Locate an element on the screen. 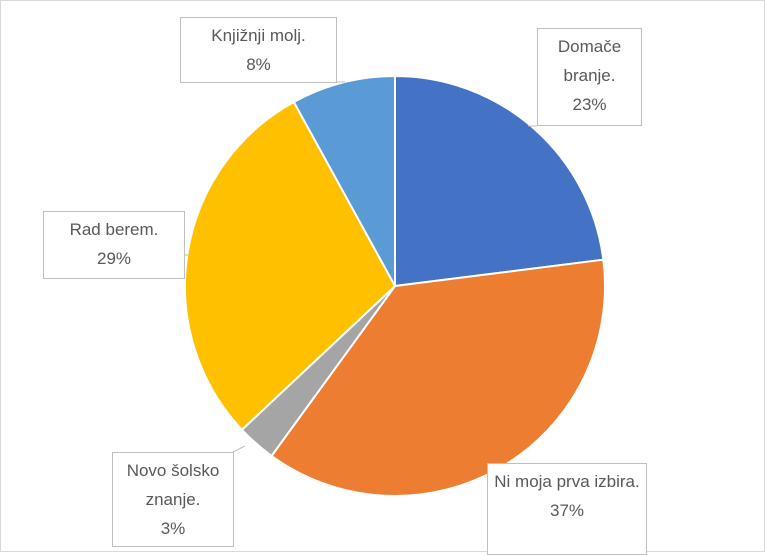 This screenshot has width=765, height=555. data-label: Domače branje. 23% is located at coordinates (589, 77).